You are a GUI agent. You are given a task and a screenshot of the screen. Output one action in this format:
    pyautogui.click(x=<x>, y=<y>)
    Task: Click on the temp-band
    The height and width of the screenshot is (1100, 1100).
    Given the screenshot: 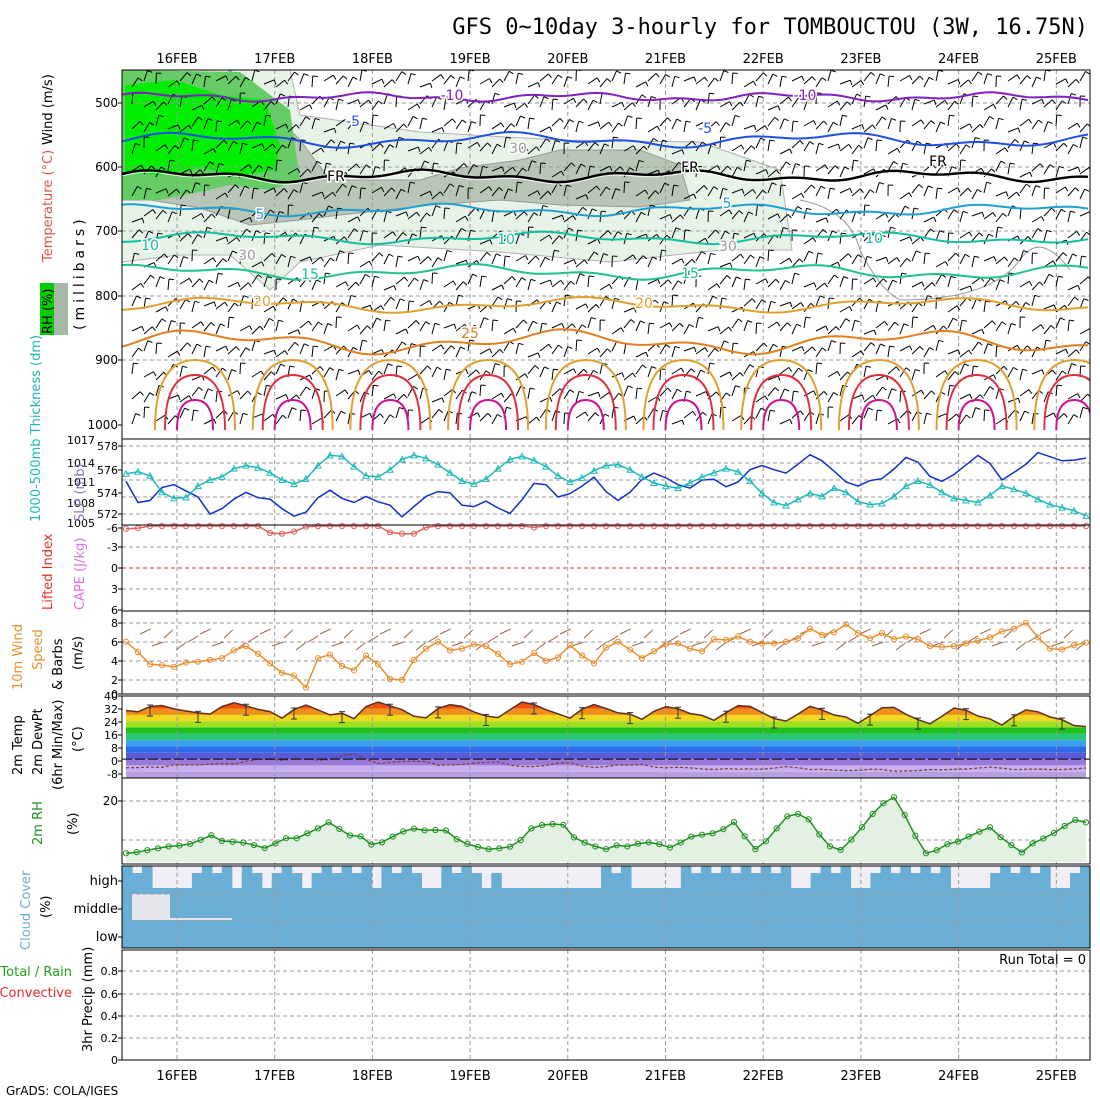 What is the action you would take?
    pyautogui.click(x=606, y=774)
    